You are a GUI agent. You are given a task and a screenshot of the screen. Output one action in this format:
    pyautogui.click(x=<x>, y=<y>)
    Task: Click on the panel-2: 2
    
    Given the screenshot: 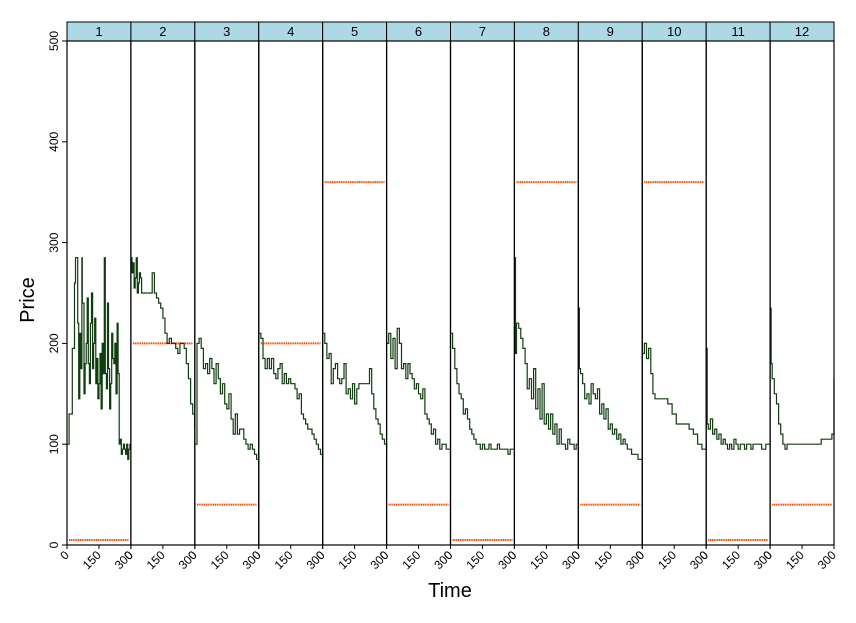 What is the action you would take?
    pyautogui.click(x=163, y=283)
    